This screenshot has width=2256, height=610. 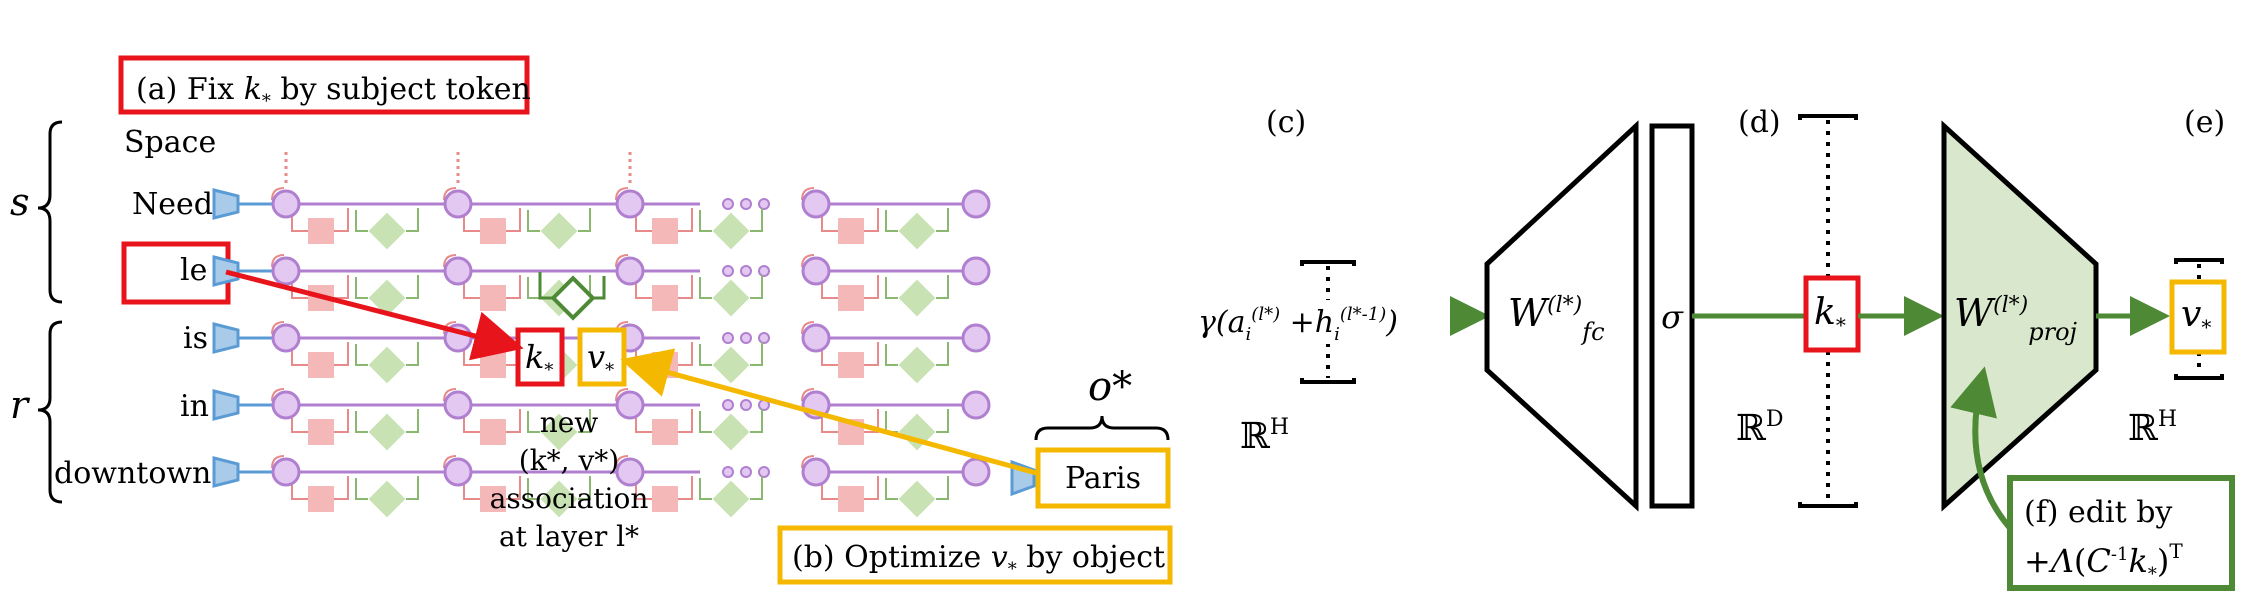 I want to click on brace-r, so click(x=50, y=412).